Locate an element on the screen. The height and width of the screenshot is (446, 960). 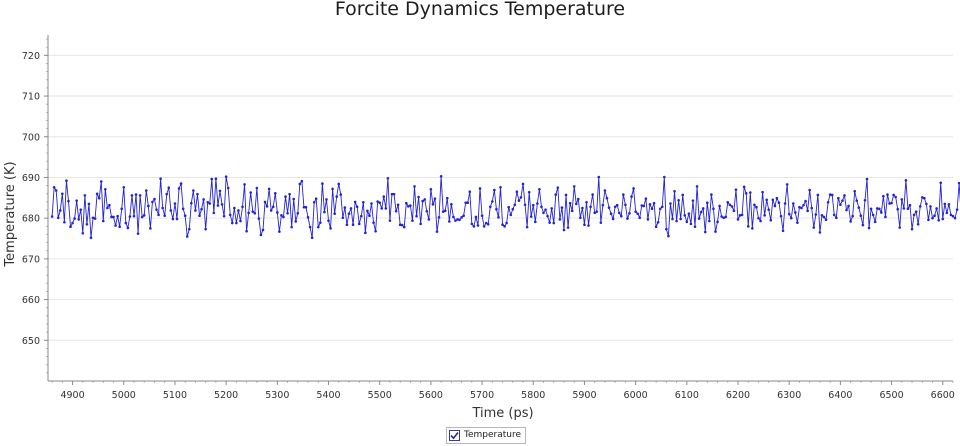
temperature-line is located at coordinates (505, 207).